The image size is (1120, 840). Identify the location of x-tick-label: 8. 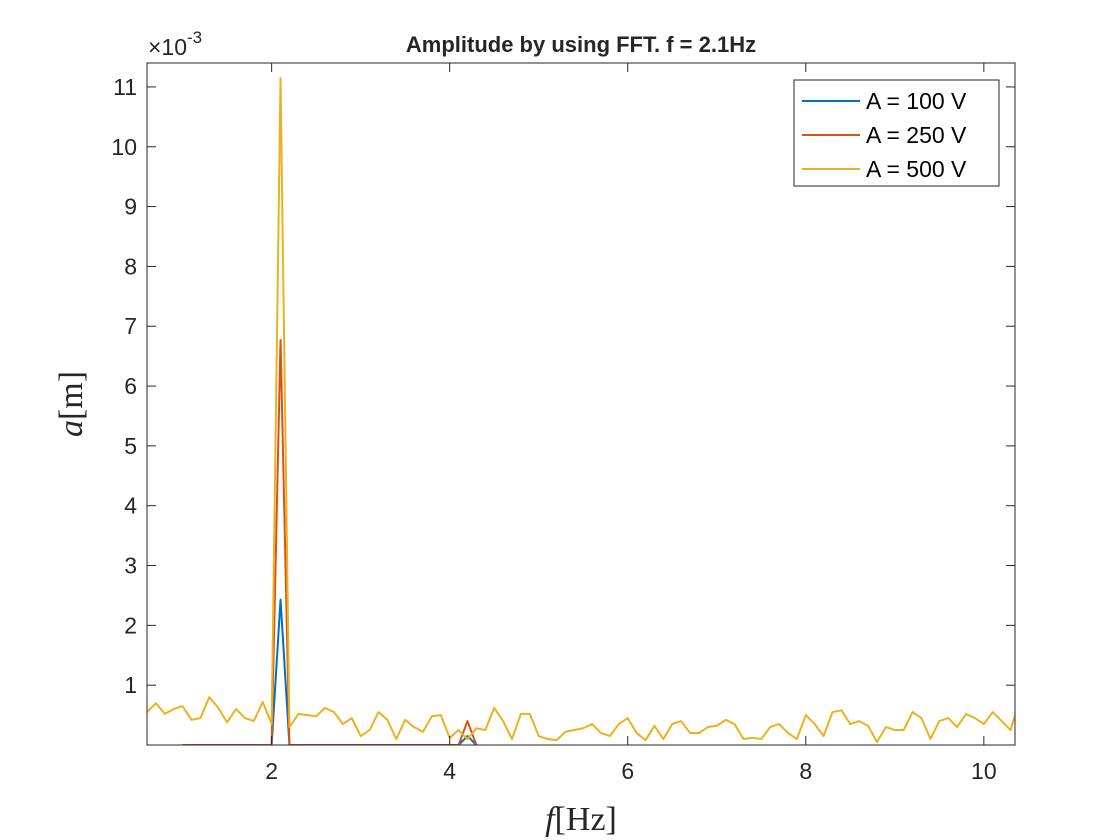
(805, 771).